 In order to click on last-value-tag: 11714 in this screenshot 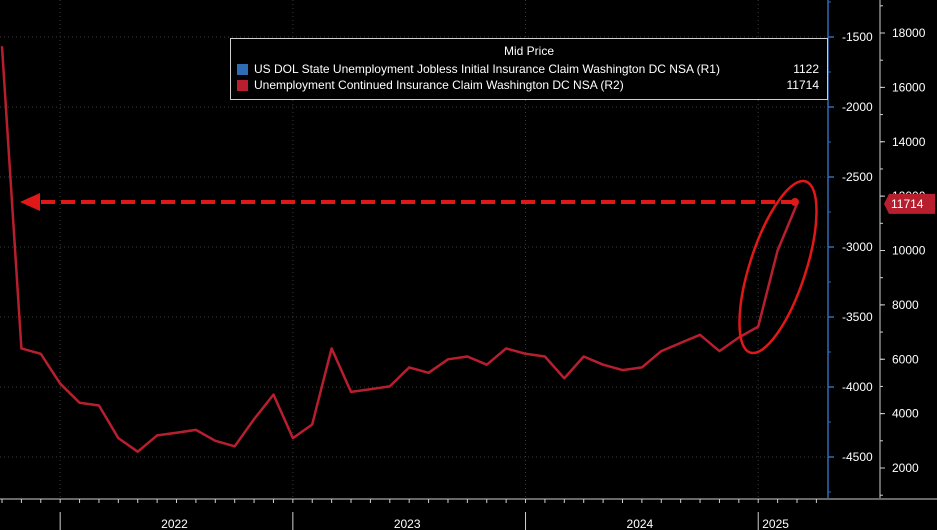, I will do `click(907, 204)`.